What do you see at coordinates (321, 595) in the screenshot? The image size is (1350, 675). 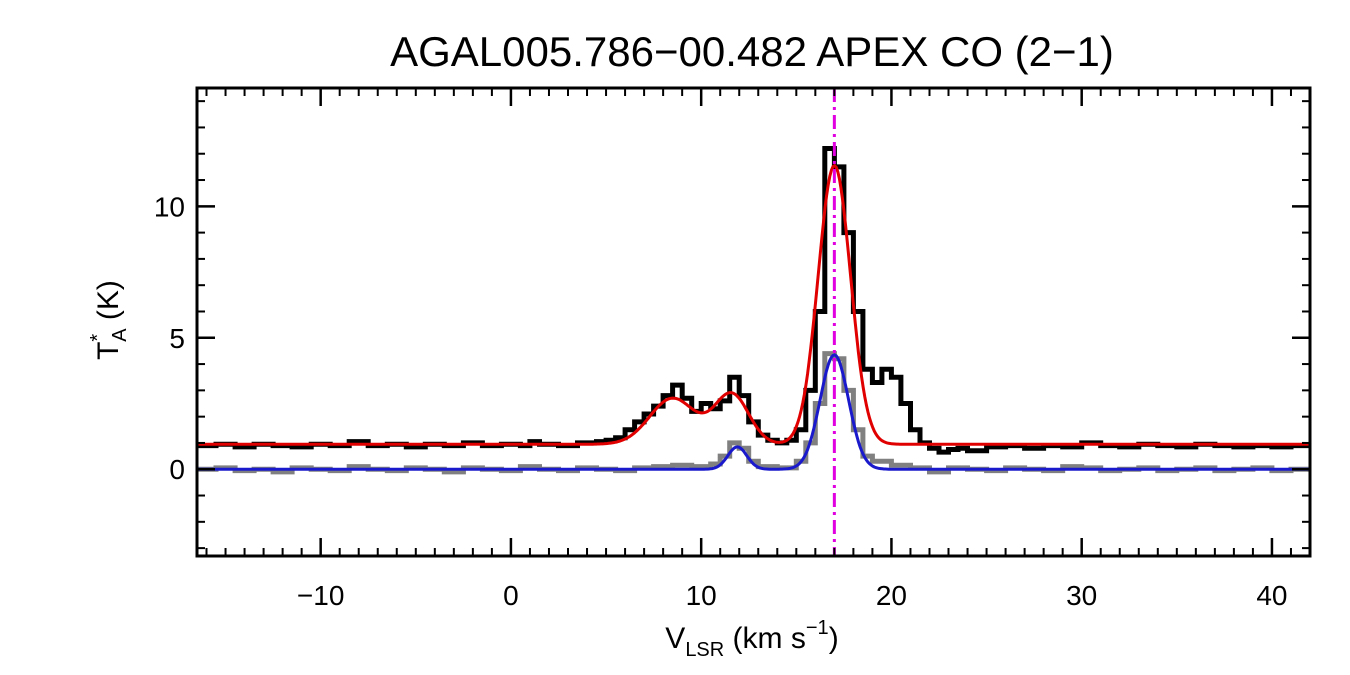 I see `x-tick-label: −10` at bounding box center [321, 595].